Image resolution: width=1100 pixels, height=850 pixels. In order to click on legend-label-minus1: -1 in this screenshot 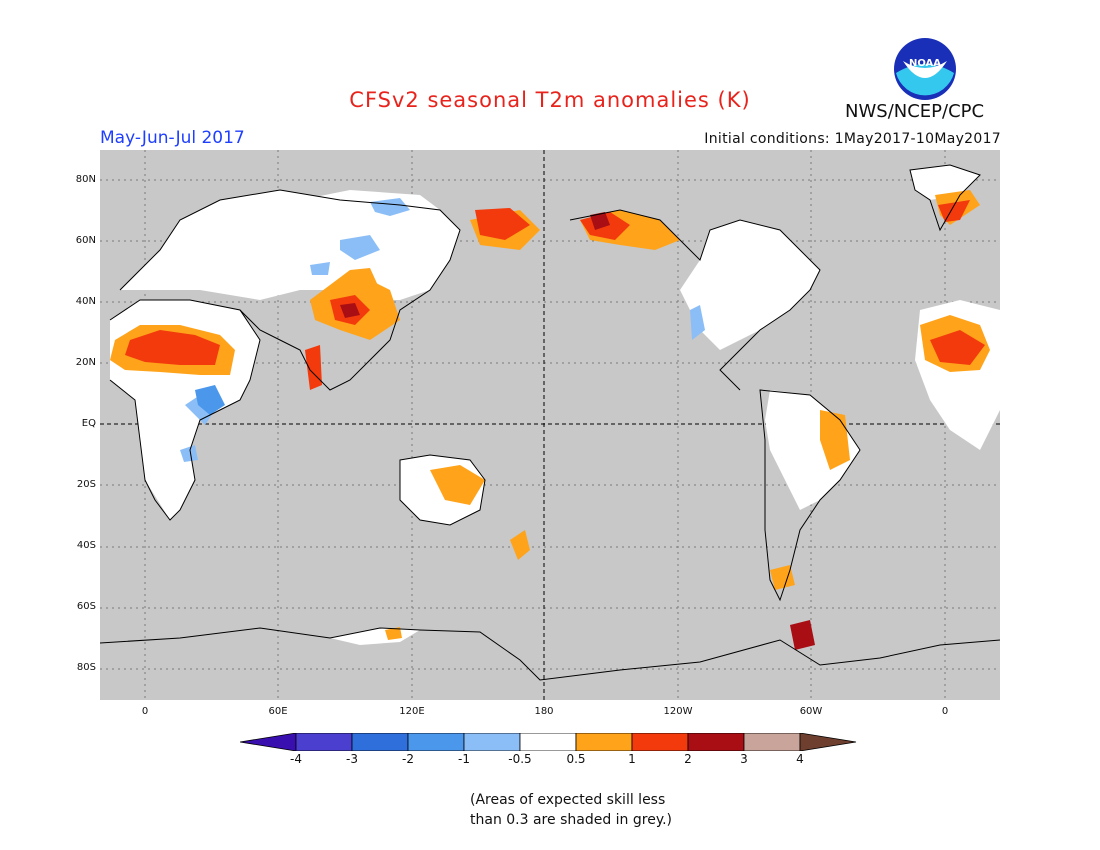, I will do `click(464, 759)`.